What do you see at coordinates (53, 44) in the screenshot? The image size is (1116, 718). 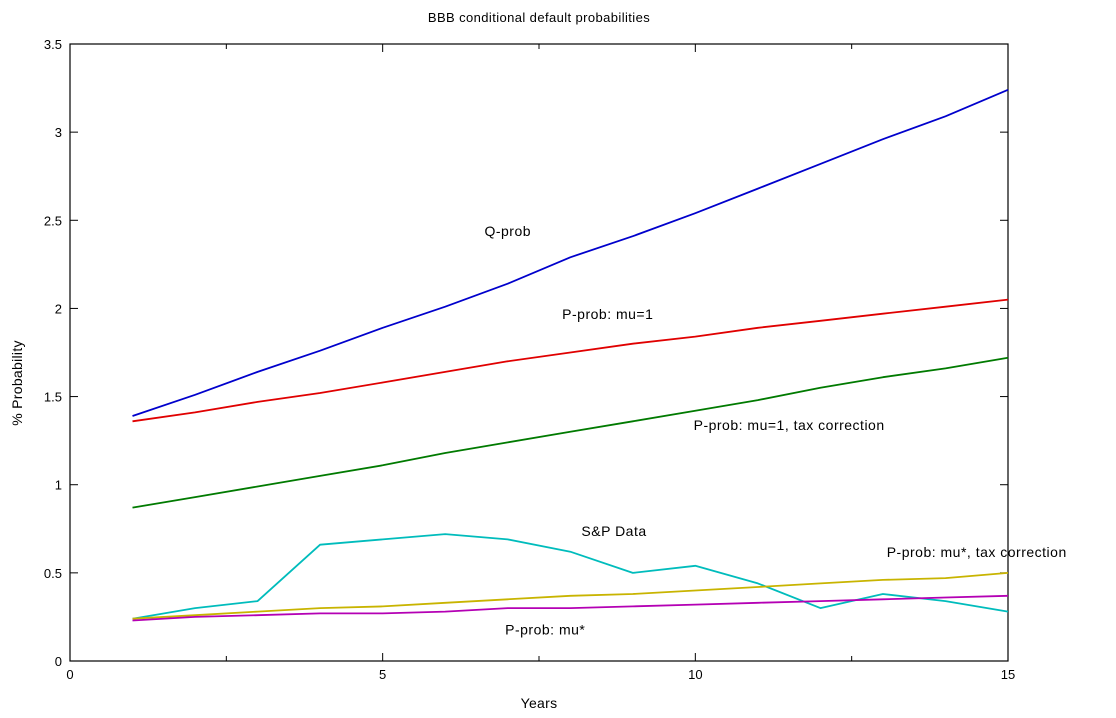 I see `y-tick-label: 3.5` at bounding box center [53, 44].